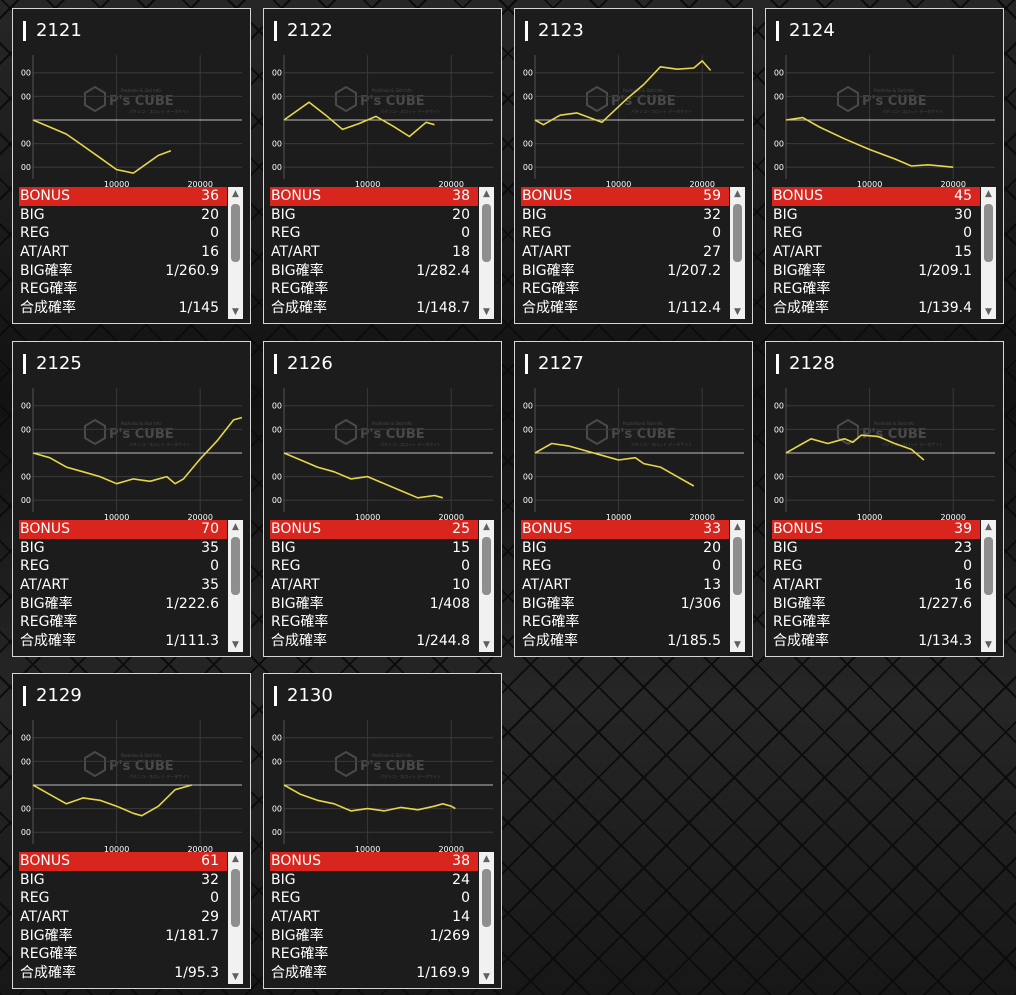 The width and height of the screenshot is (1016, 995). What do you see at coordinates (945, 308) in the screenshot?
I see `total-rate-value: 1/139.4` at bounding box center [945, 308].